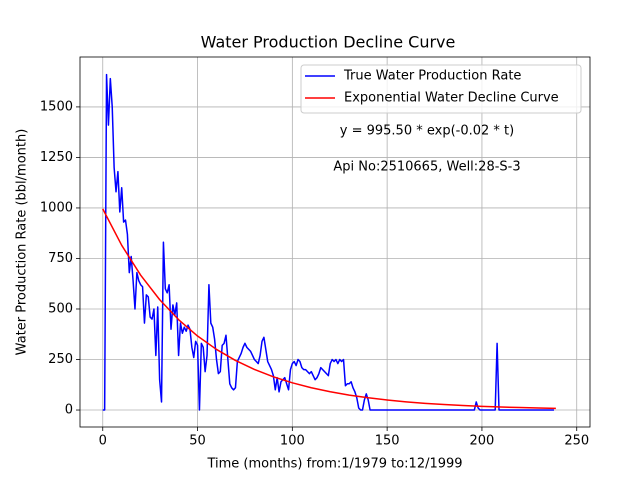  I want to click on y-axis-label: Water Production Rate (bbl/month), so click(22, 242).